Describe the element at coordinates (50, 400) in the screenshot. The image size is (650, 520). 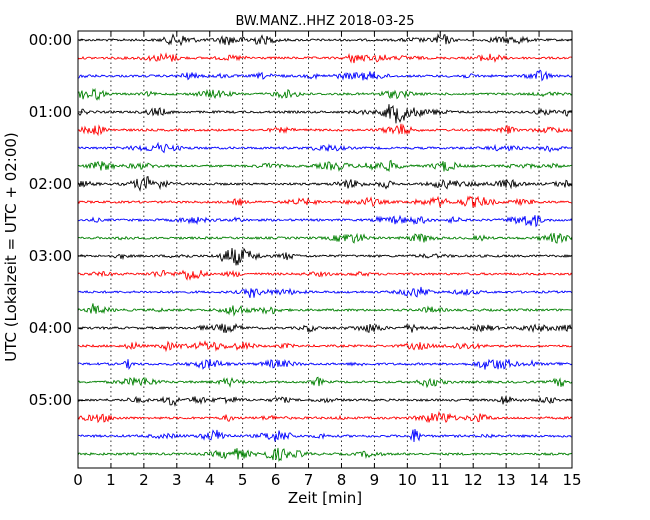
I see `y-tick-label-5: 05:00` at that location.